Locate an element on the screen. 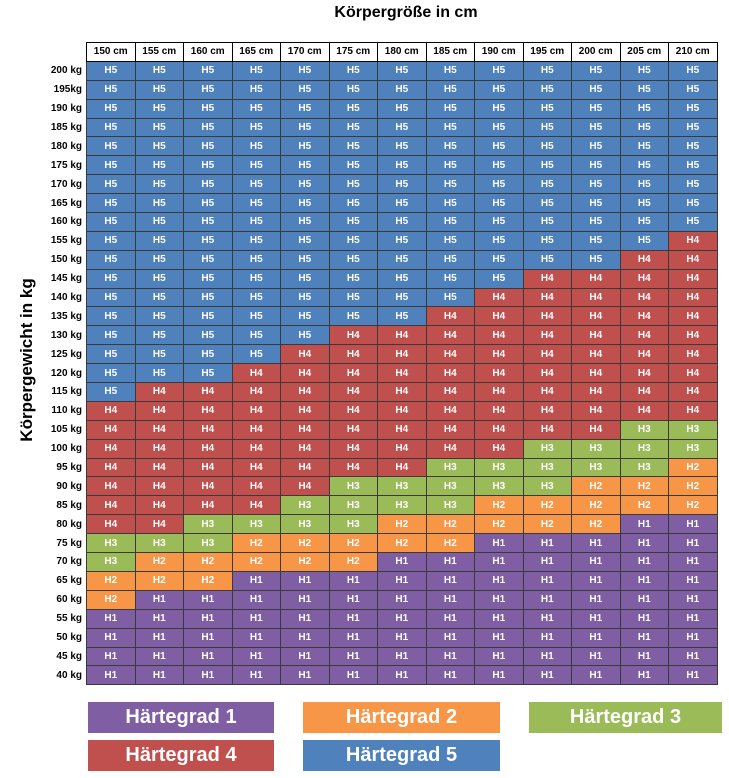  y-tick-label: 60 kg is located at coordinates (62, 599).